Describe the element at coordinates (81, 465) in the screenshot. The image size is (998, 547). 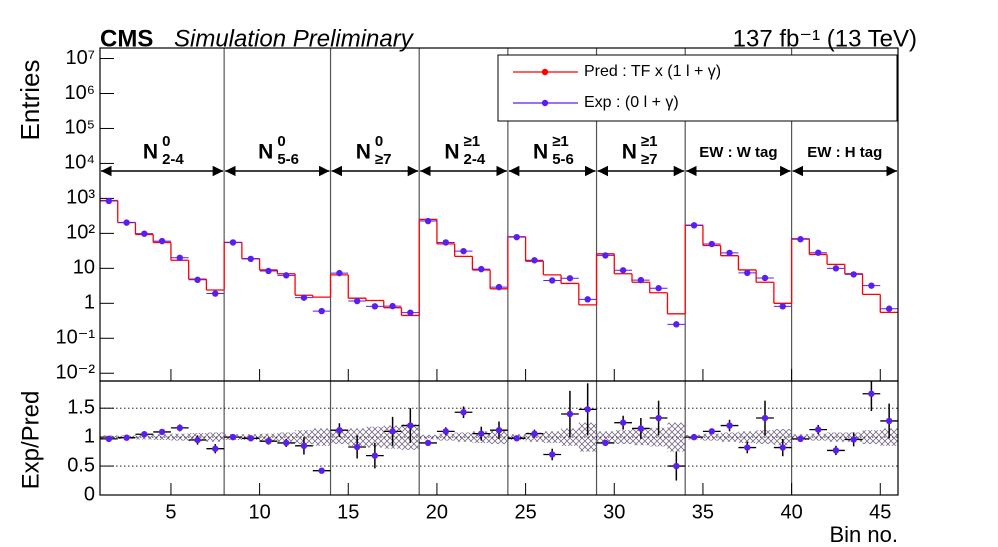
I see `y-tick-label: 0.5` at that location.